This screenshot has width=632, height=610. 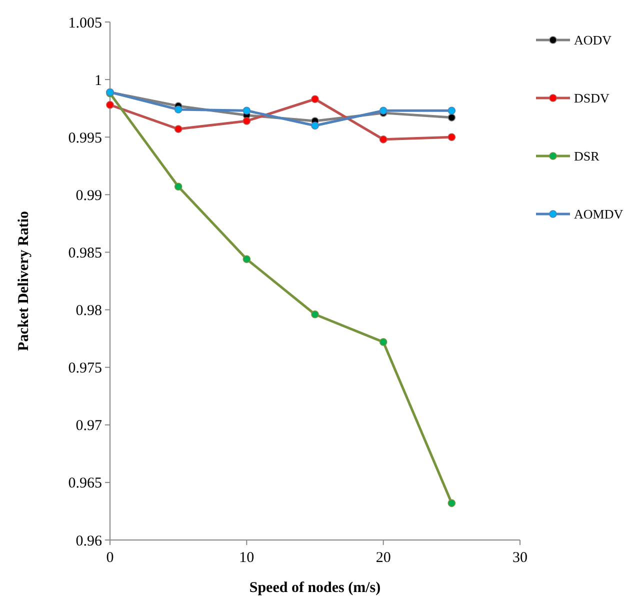 What do you see at coordinates (24, 281) in the screenshot?
I see `y-axis-title: Packet Delivery Ratio` at bounding box center [24, 281].